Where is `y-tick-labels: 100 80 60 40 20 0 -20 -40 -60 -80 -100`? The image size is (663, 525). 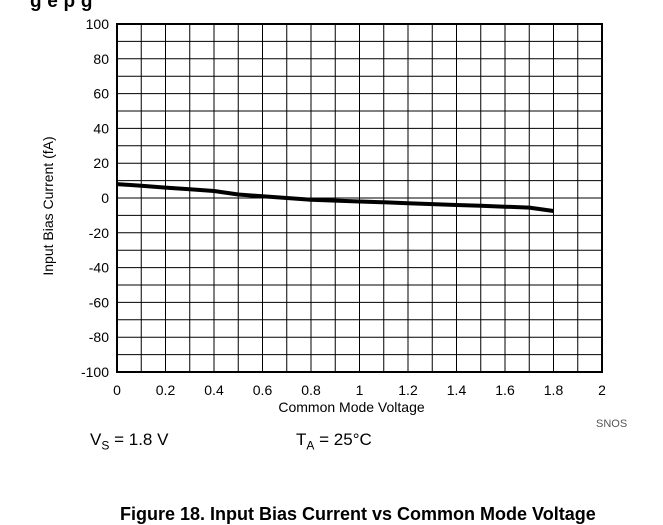
y-tick-labels: 100 80 60 40 20 0 -20 -40 -60 -80 -100 is located at coordinates (95, 198).